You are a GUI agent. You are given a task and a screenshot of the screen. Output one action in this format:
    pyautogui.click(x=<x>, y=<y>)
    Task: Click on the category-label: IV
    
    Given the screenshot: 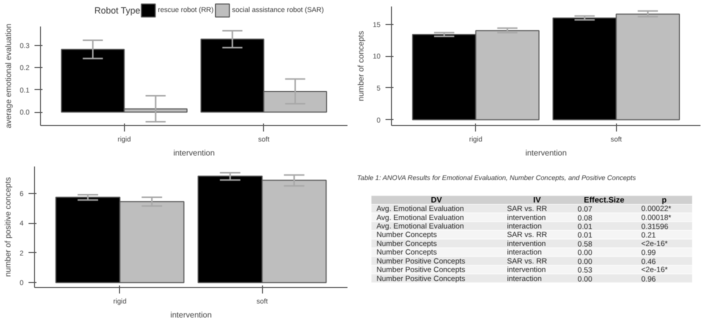 What is the action you would take?
    pyautogui.click(x=537, y=199)
    